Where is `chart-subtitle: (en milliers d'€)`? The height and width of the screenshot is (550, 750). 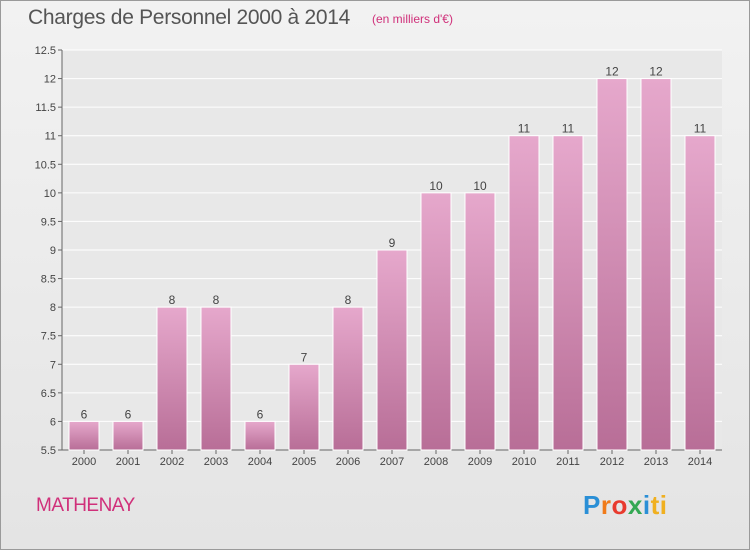
chart-subtitle: (en milliers d'€) is located at coordinates (412, 19).